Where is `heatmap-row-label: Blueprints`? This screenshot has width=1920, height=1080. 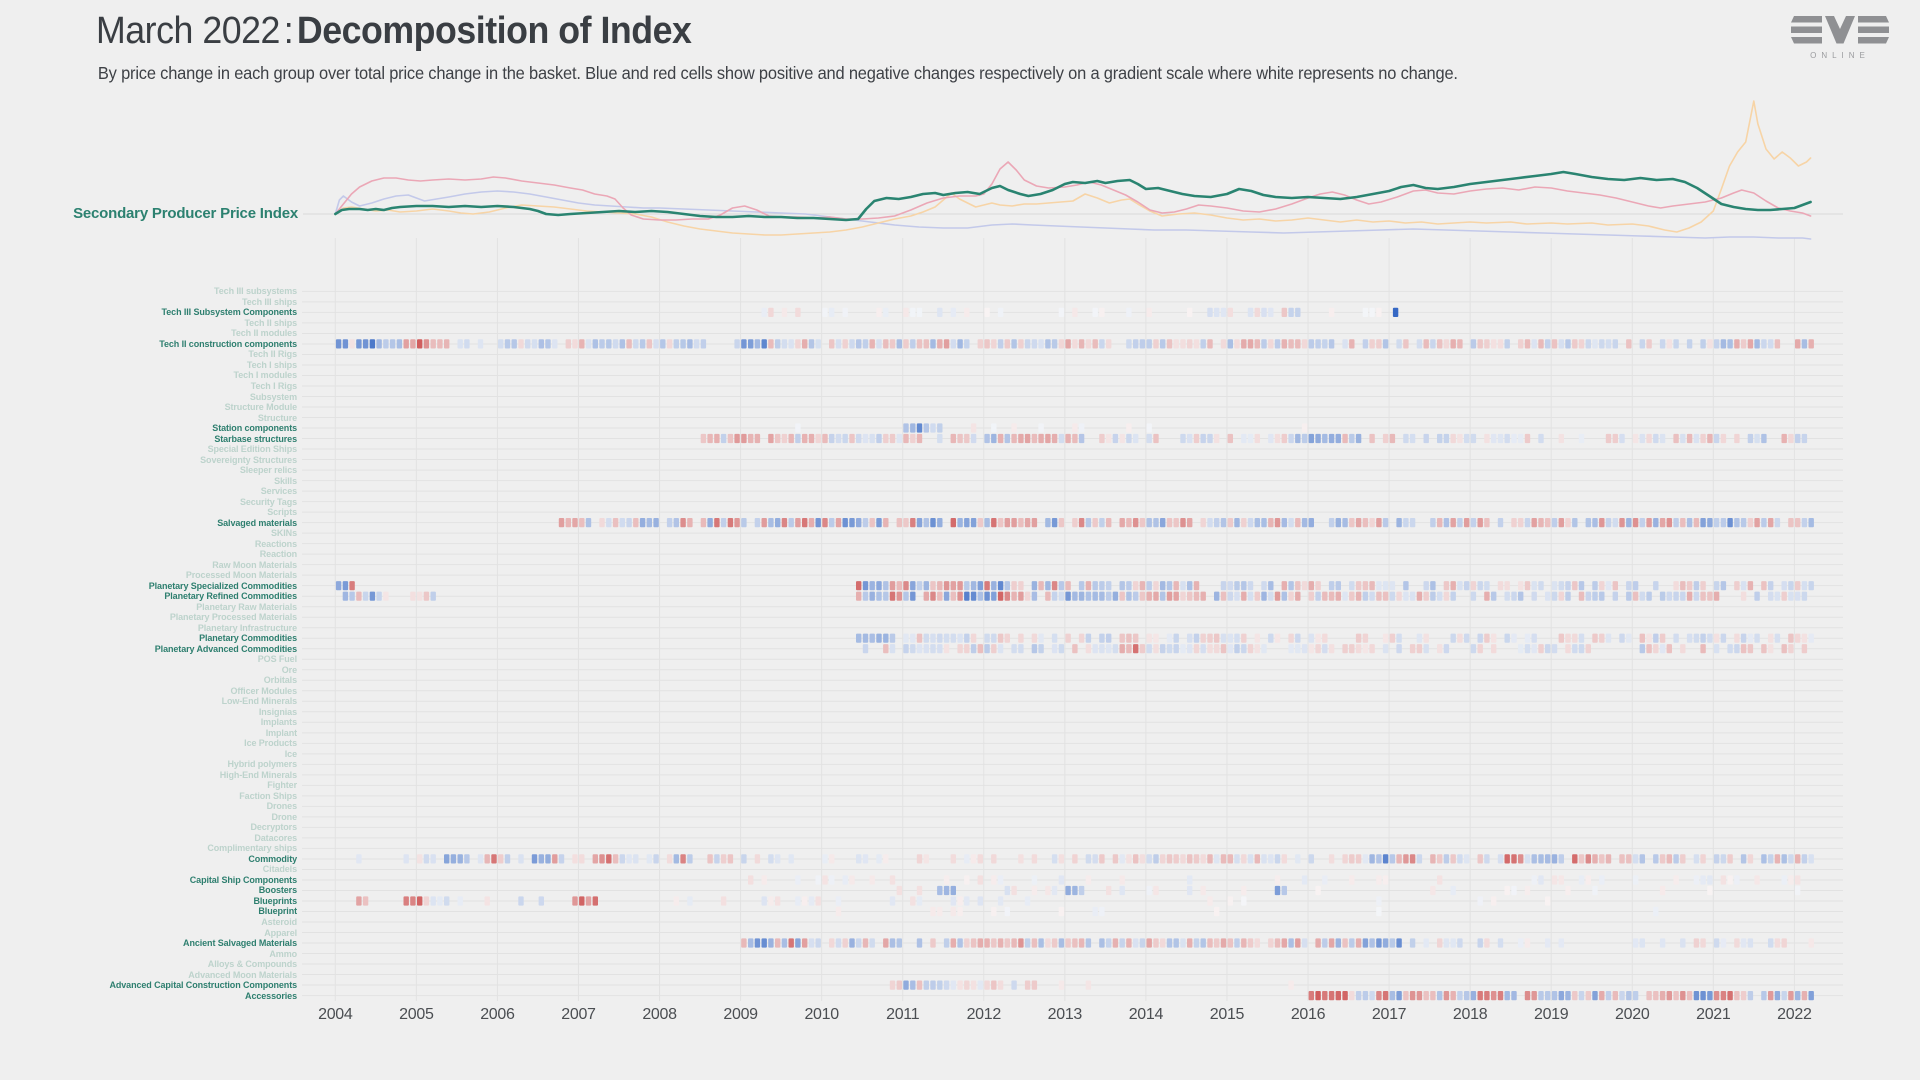
heatmap-row-label: Blueprints is located at coordinates (275, 900).